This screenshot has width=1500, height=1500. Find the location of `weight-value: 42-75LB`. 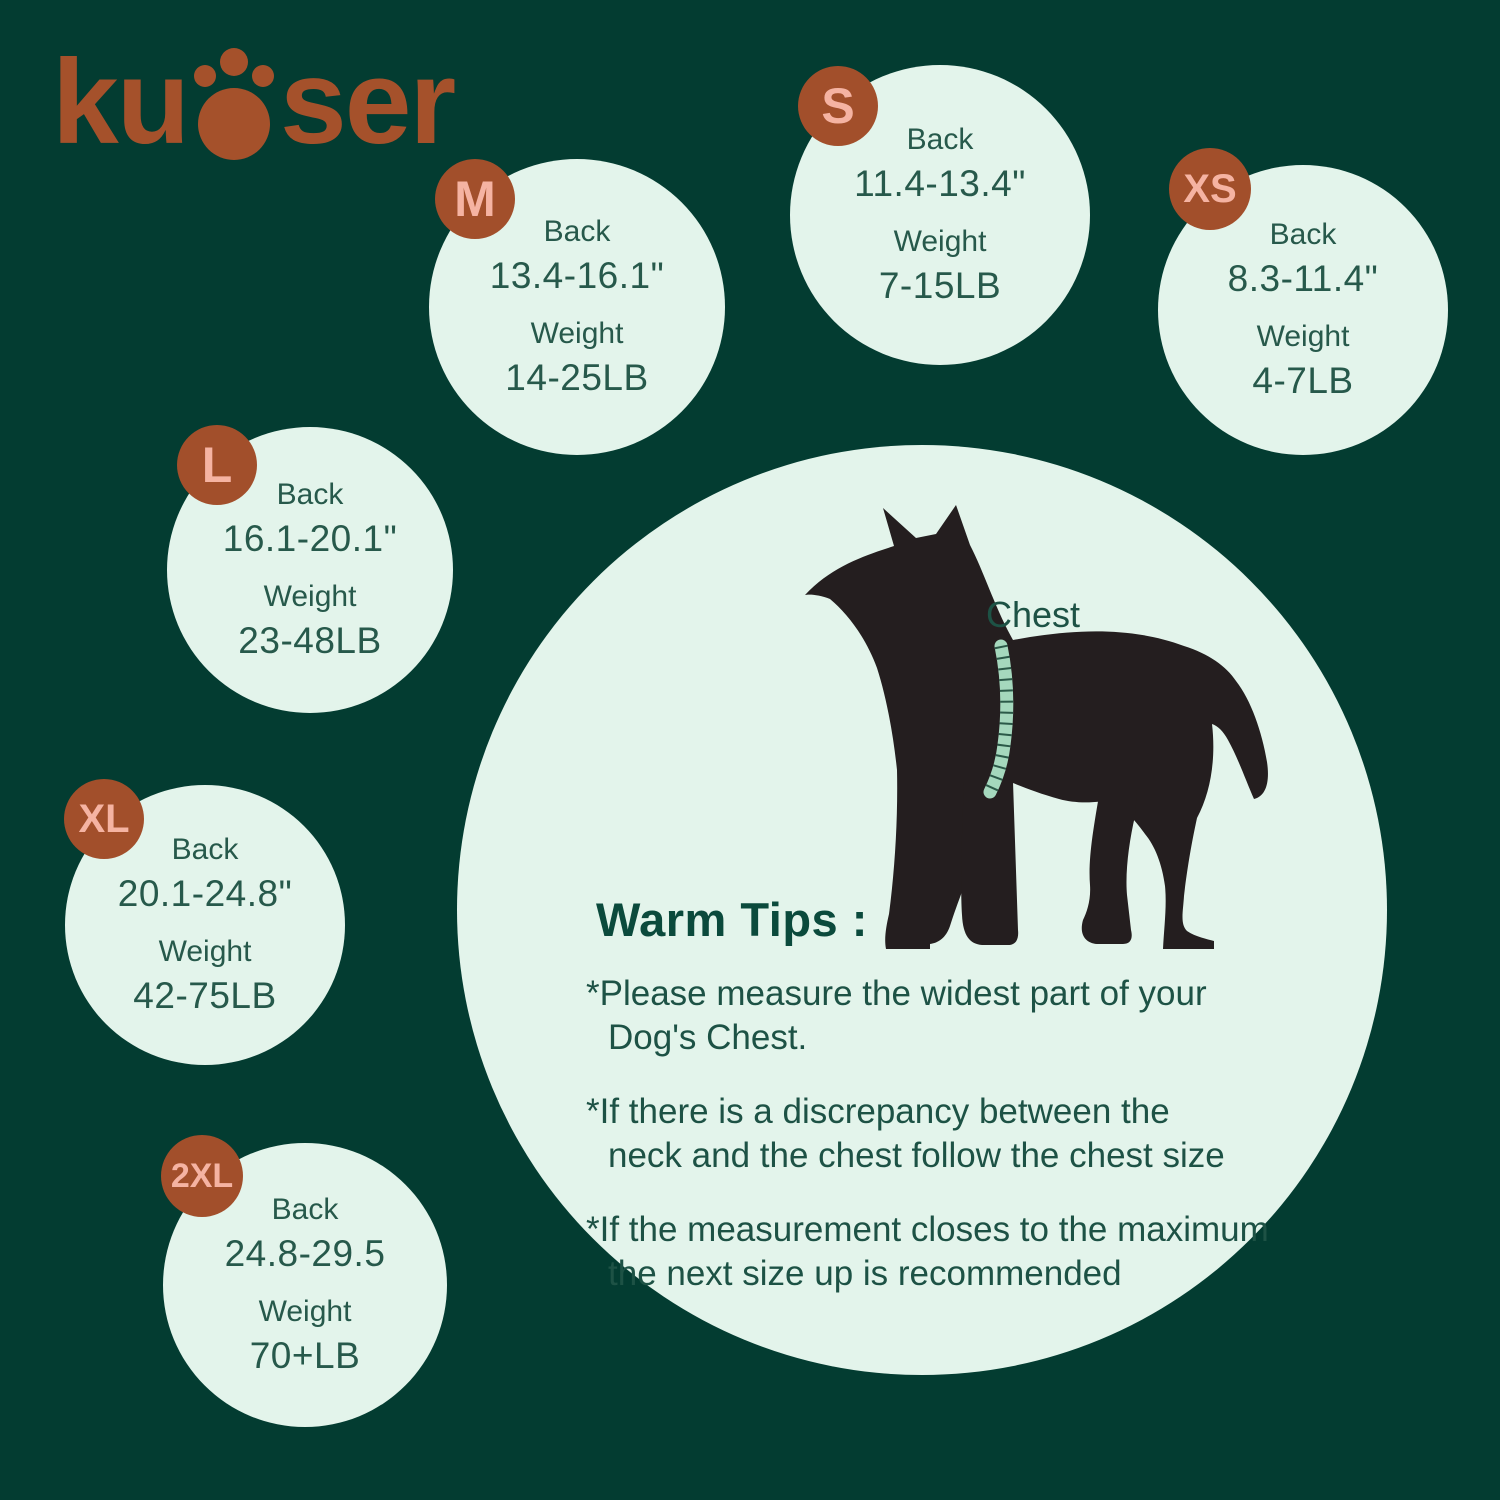

weight-value: 42-75LB is located at coordinates (205, 995).